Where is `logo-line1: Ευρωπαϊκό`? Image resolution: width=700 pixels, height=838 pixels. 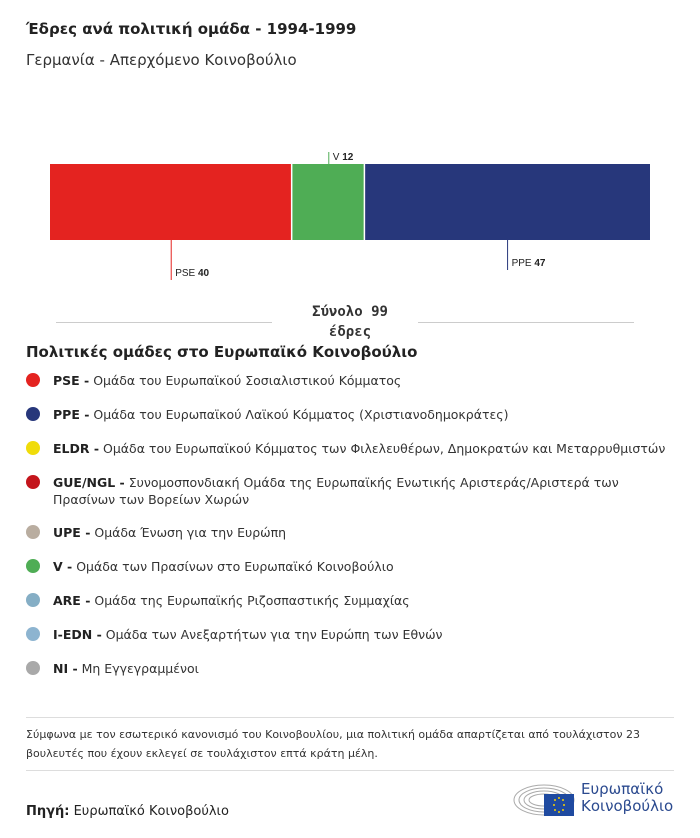 logo-line1: Ευρωπαϊκό is located at coordinates (622, 789).